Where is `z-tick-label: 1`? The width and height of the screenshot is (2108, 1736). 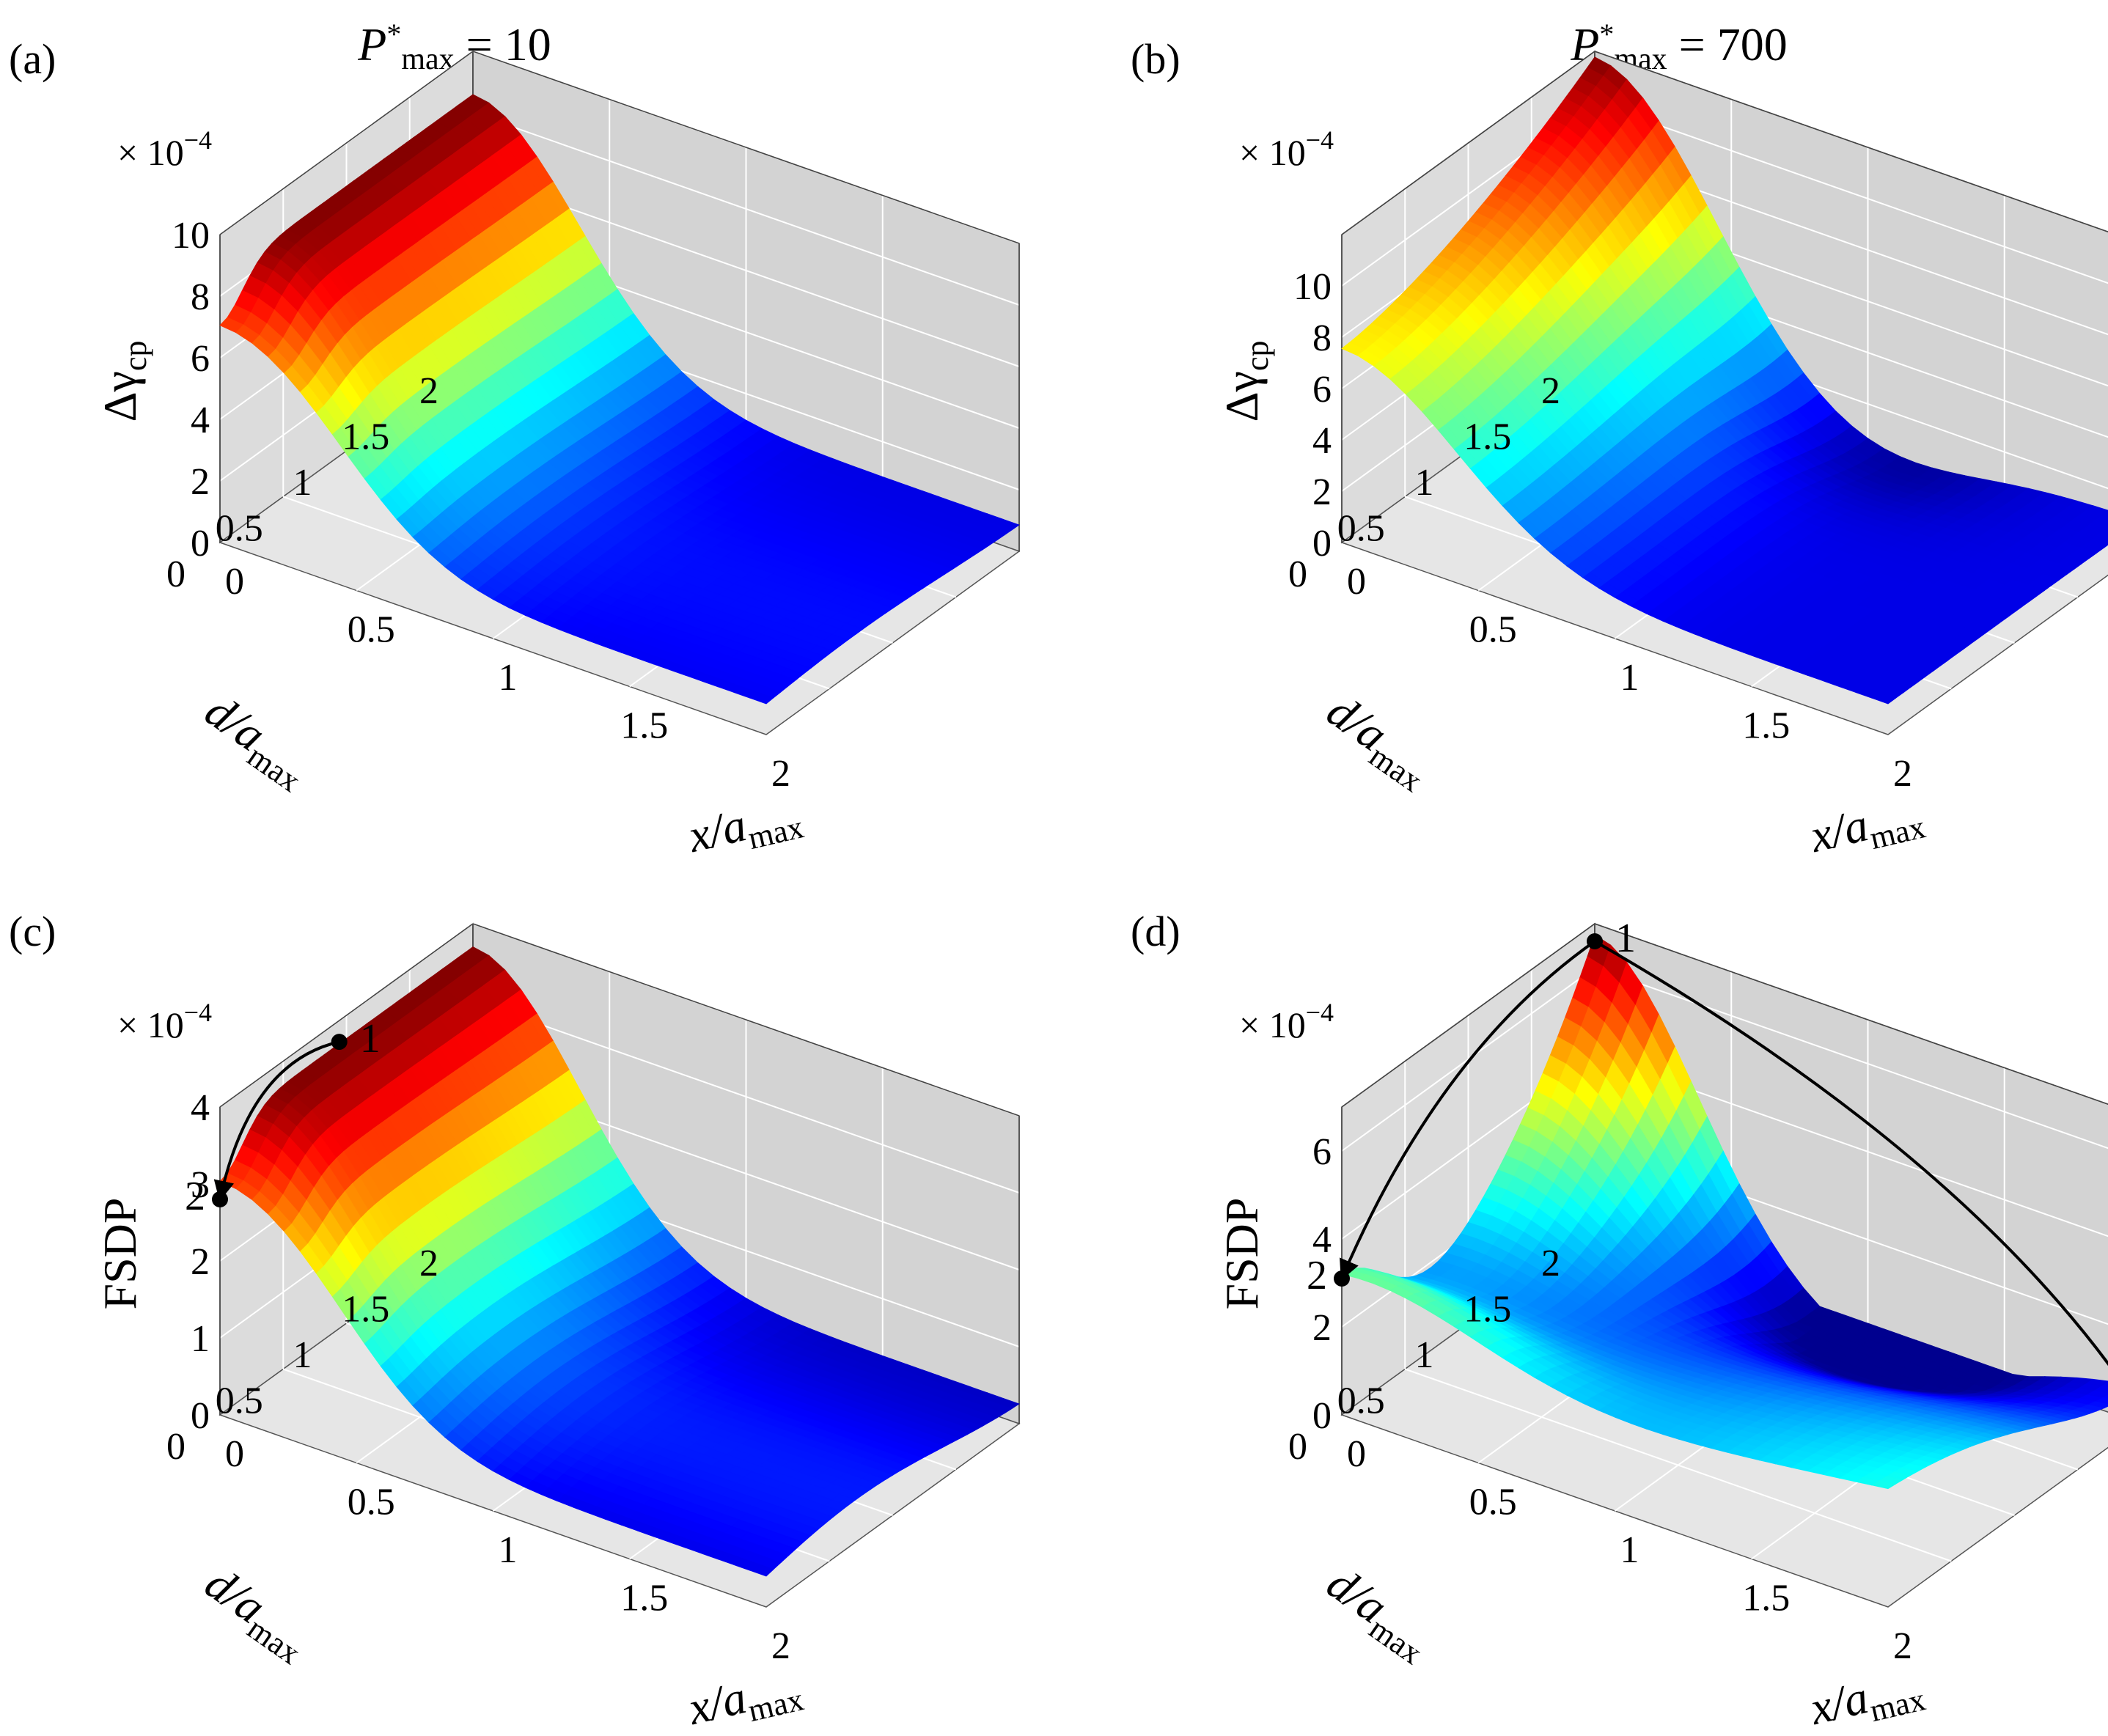
z-tick-label: 1 is located at coordinates (200, 1339).